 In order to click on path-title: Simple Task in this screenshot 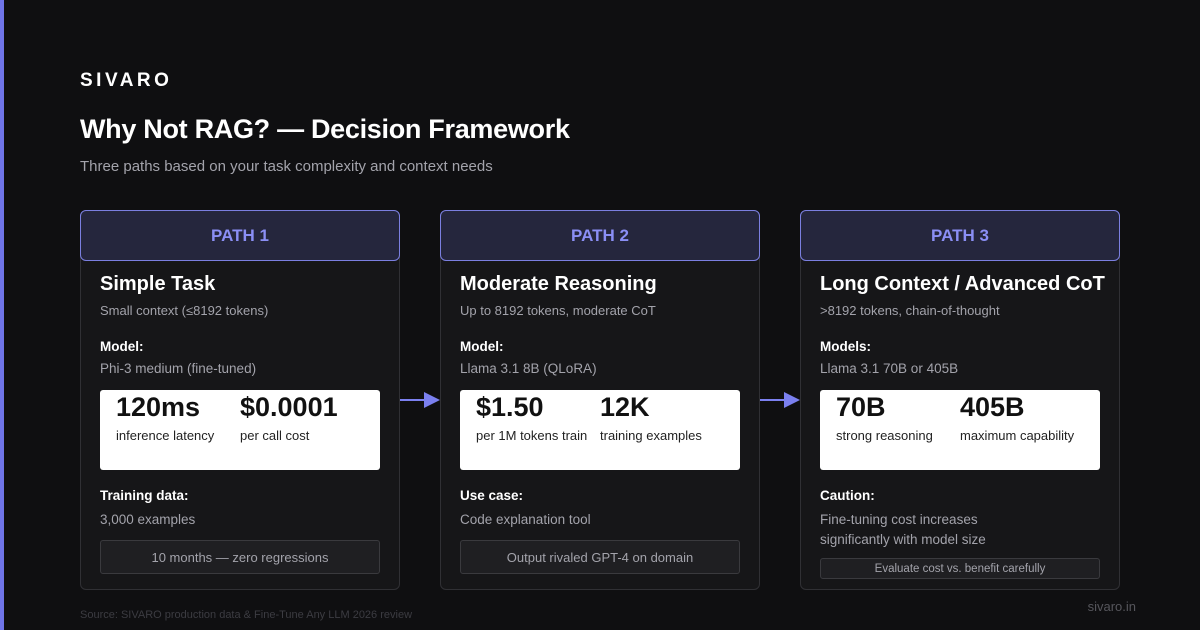, I will do `click(158, 284)`.